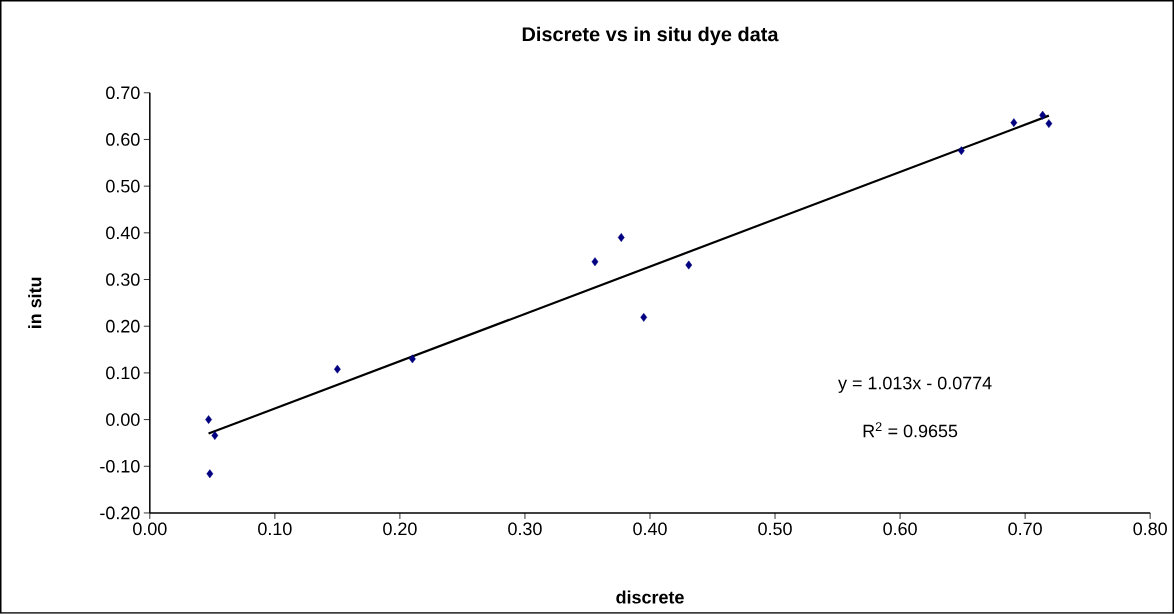 The height and width of the screenshot is (614, 1174). What do you see at coordinates (915, 385) in the screenshot?
I see `annotation: y = 1.013x - 0.0774` at bounding box center [915, 385].